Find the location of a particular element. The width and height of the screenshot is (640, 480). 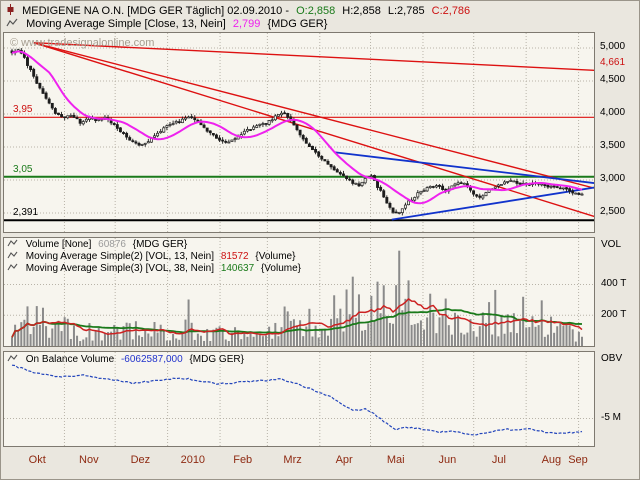

level-label-395: 3,95 is located at coordinates (23, 109).